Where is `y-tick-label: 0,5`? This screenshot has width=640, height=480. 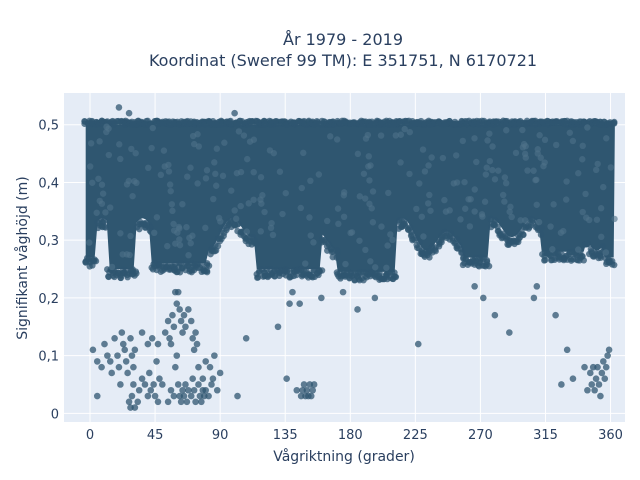 y-tick-label: 0,5 is located at coordinates (48, 126).